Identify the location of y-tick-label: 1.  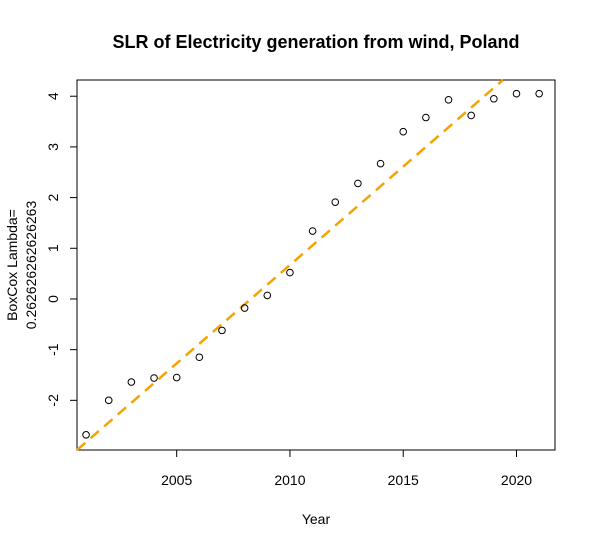
(53, 248).